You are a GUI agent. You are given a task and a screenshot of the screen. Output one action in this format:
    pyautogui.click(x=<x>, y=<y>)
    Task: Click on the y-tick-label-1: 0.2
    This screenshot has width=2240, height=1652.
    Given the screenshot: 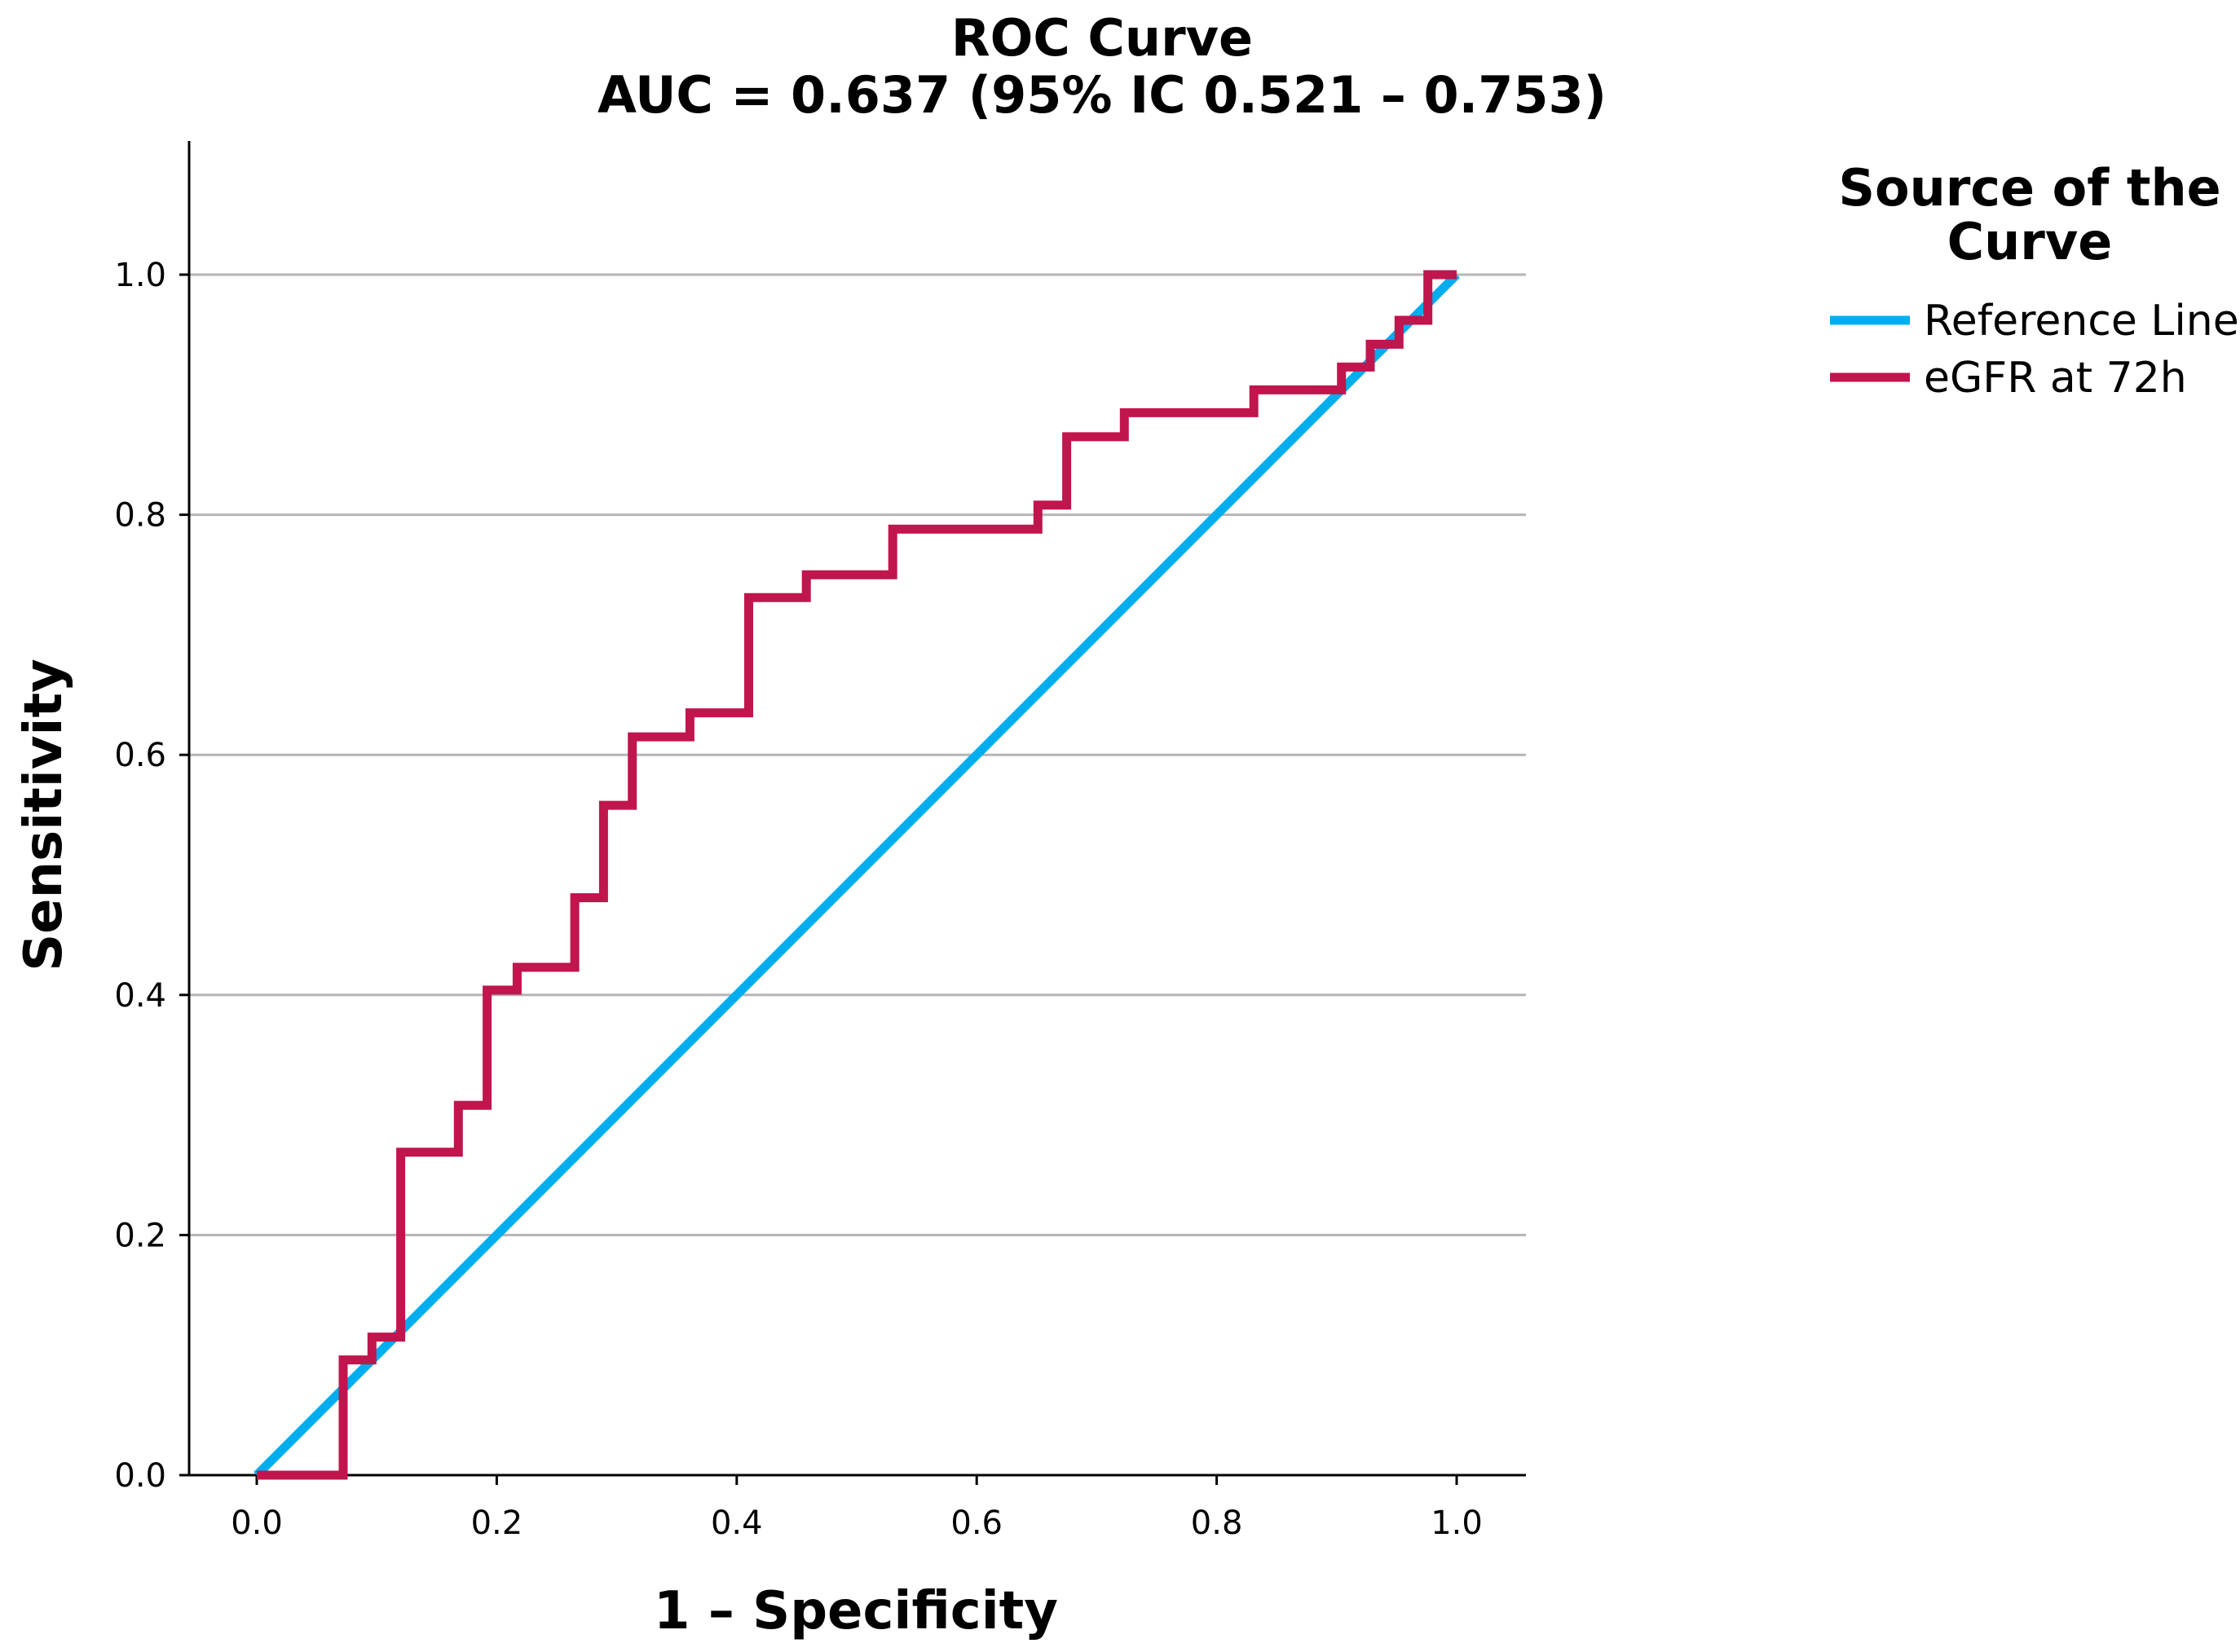 What is the action you would take?
    pyautogui.click(x=140, y=1235)
    